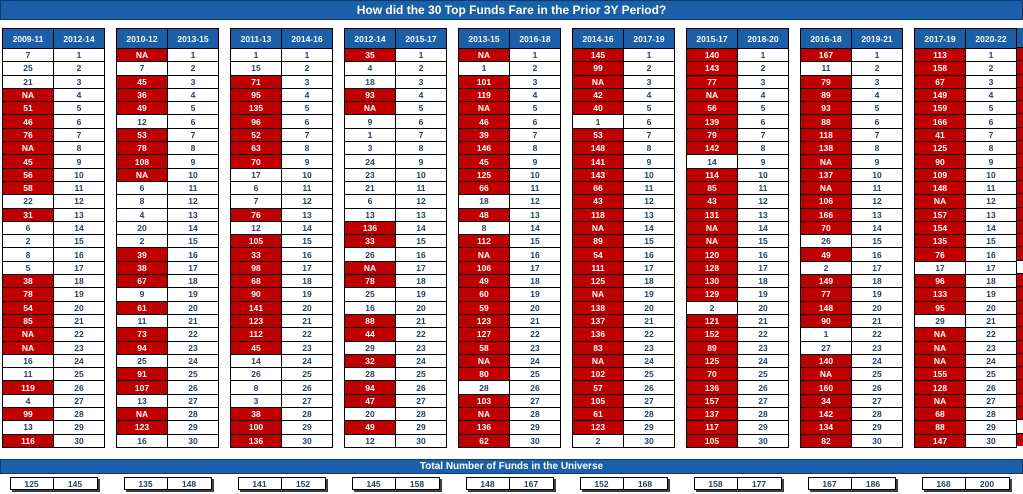  Describe the element at coordinates (306, 374) in the screenshot. I see `rank-cell: 25` at that location.